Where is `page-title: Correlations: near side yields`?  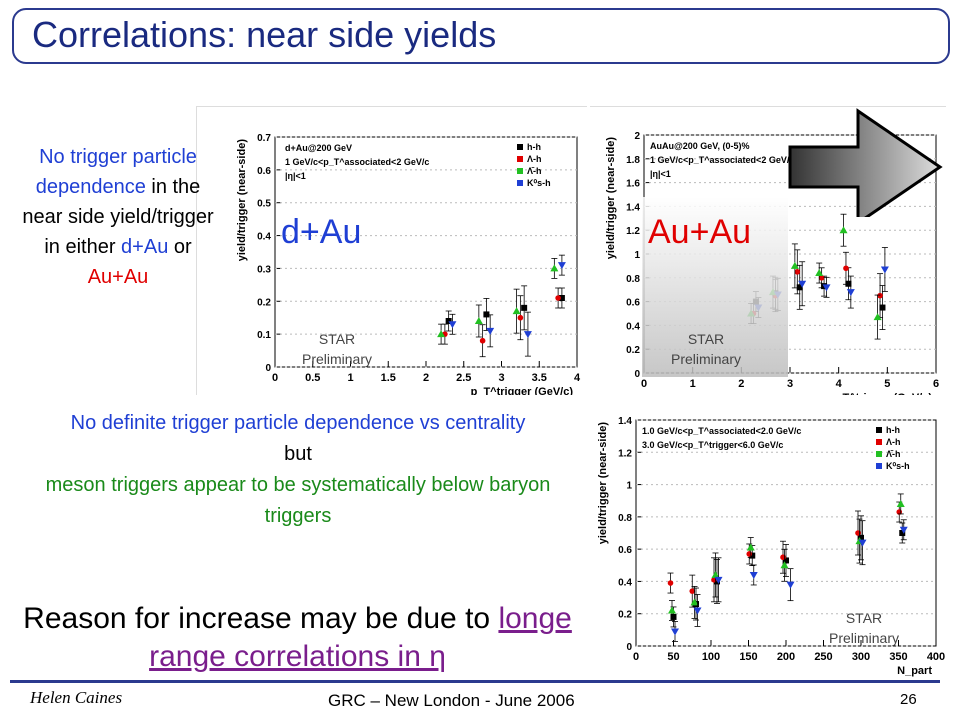
page-title: Correlations: near side yields is located at coordinates (264, 34).